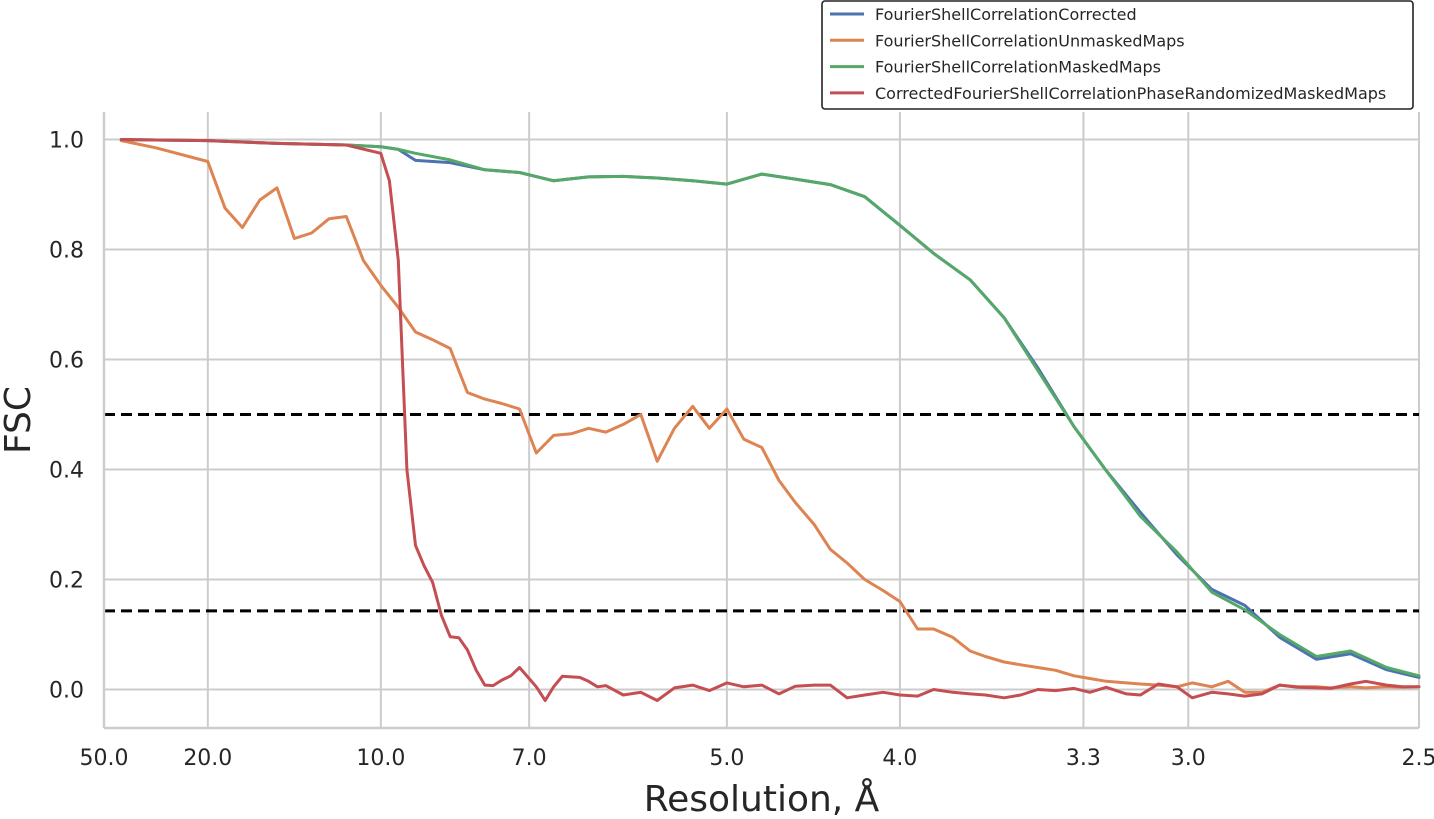 The width and height of the screenshot is (1434, 819). What do you see at coordinates (1006, 14) in the screenshot?
I see `legend-label-0: FourierShellCorrelationCorrected` at bounding box center [1006, 14].